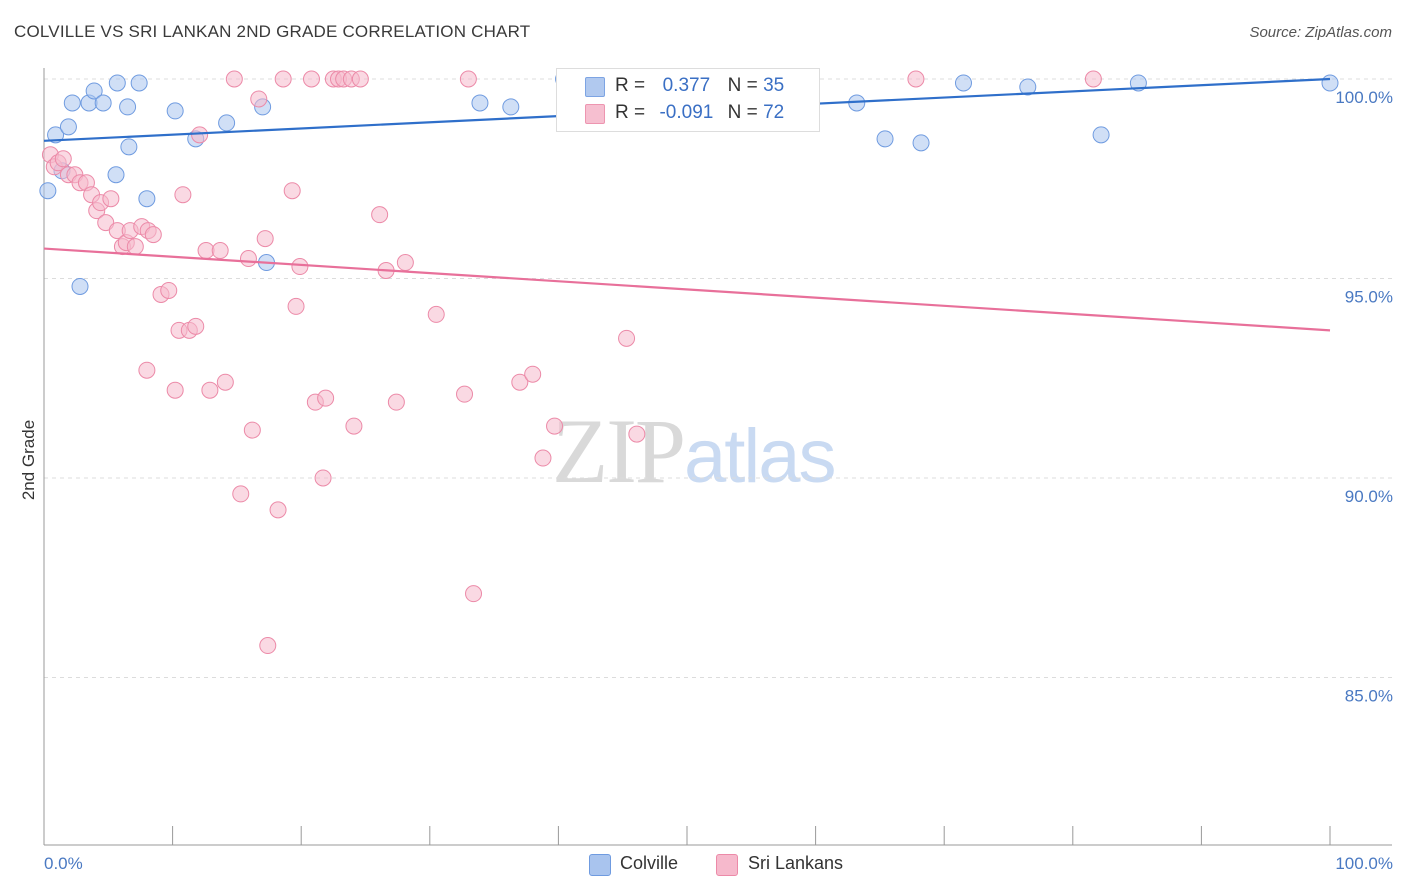 This screenshot has width=1406, height=892. Describe the element at coordinates (649, 863) in the screenshot. I see `legend-label-colville: Colville` at that location.